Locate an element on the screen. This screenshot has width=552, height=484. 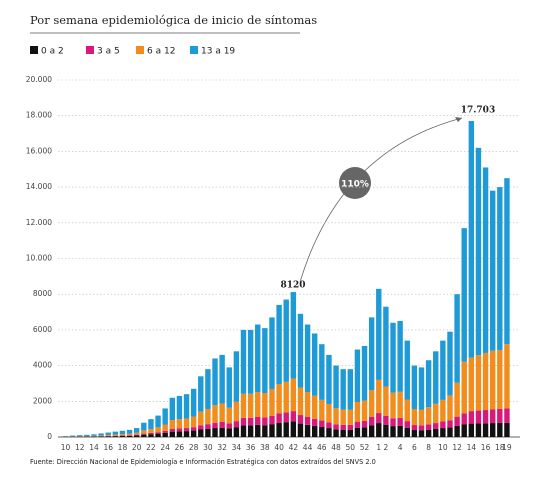
x-tick-label: 10 is located at coordinates (66, 447).